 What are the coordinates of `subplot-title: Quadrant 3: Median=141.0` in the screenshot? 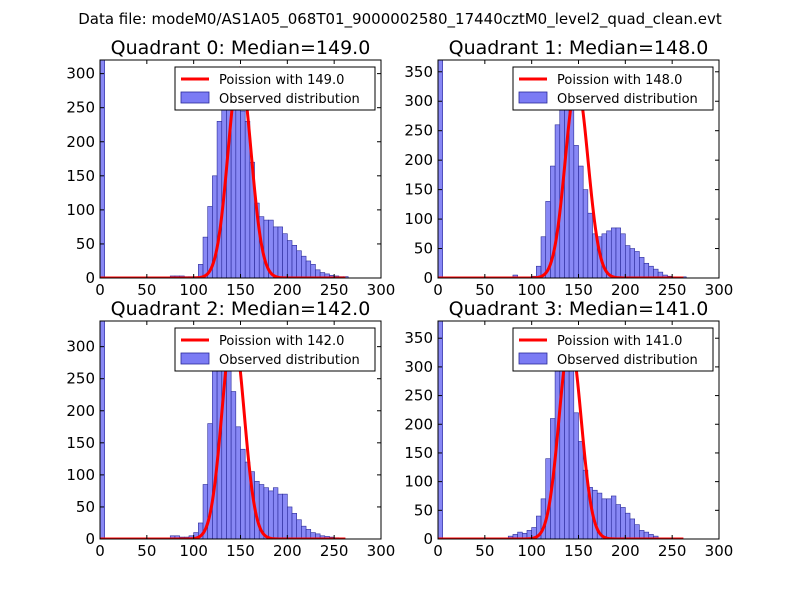 It's located at (579, 309).